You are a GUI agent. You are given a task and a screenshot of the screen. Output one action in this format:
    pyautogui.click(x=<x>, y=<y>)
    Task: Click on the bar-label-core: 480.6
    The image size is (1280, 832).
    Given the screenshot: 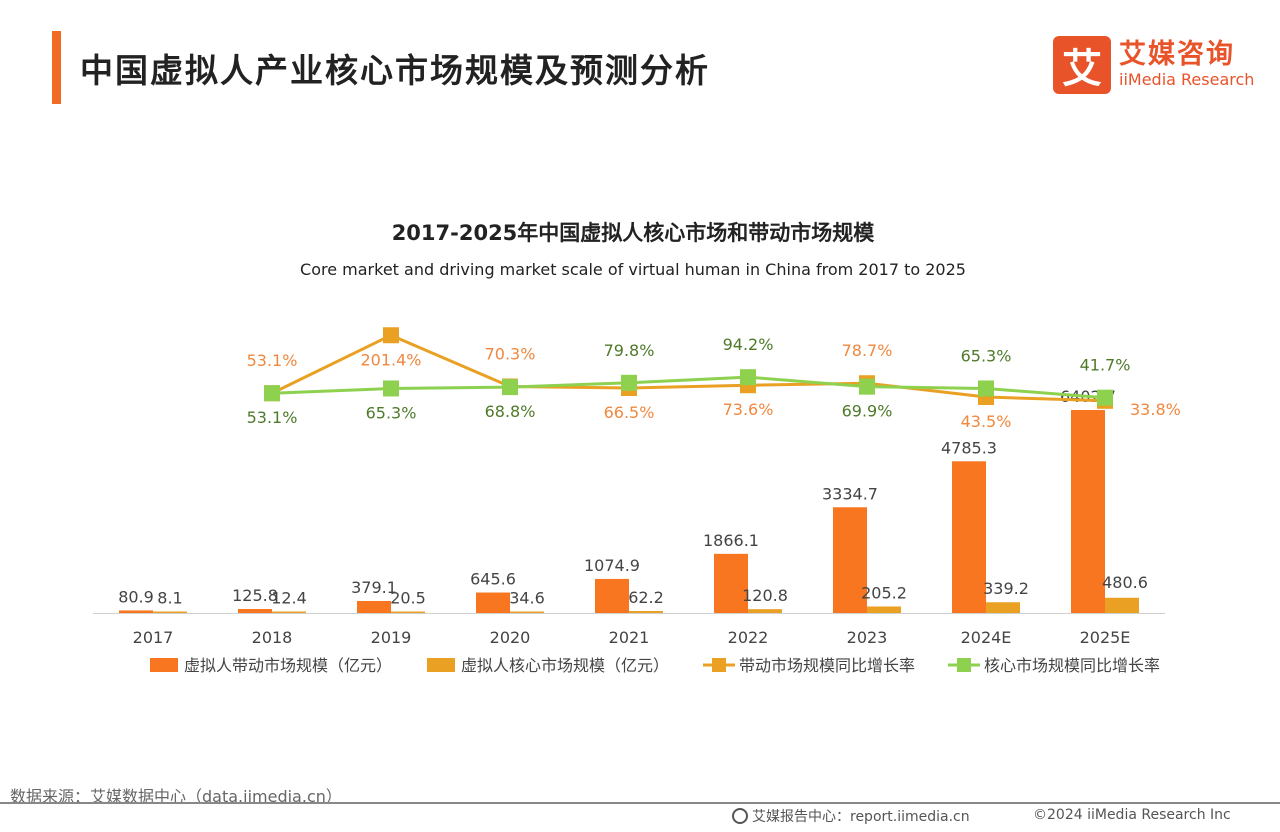 What is the action you would take?
    pyautogui.click(x=1125, y=582)
    